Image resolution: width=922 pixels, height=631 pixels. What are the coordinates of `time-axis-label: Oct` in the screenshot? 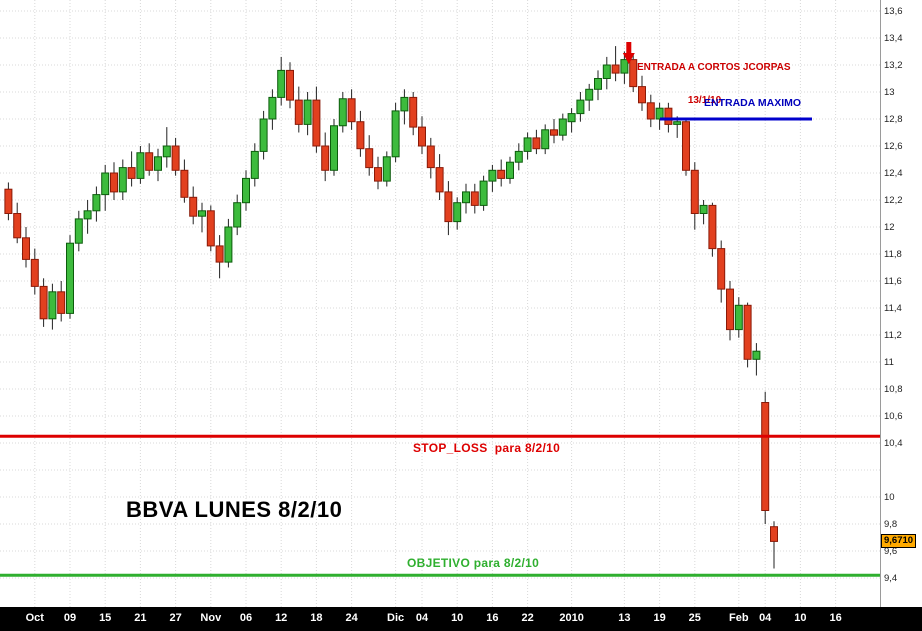 It's located at (34, 618).